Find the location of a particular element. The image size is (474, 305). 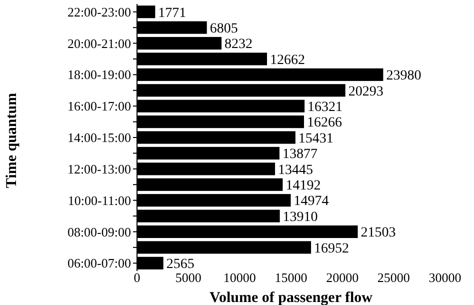

data-label: 12662 is located at coordinates (287, 60).